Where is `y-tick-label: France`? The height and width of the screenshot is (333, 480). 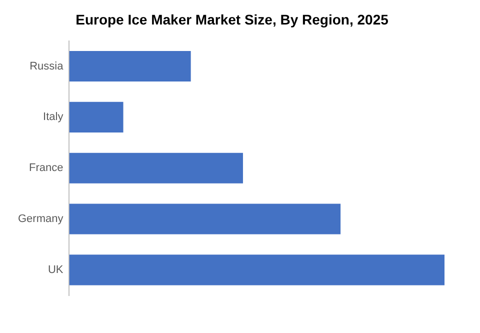
y-tick-label: France is located at coordinates (46, 168).